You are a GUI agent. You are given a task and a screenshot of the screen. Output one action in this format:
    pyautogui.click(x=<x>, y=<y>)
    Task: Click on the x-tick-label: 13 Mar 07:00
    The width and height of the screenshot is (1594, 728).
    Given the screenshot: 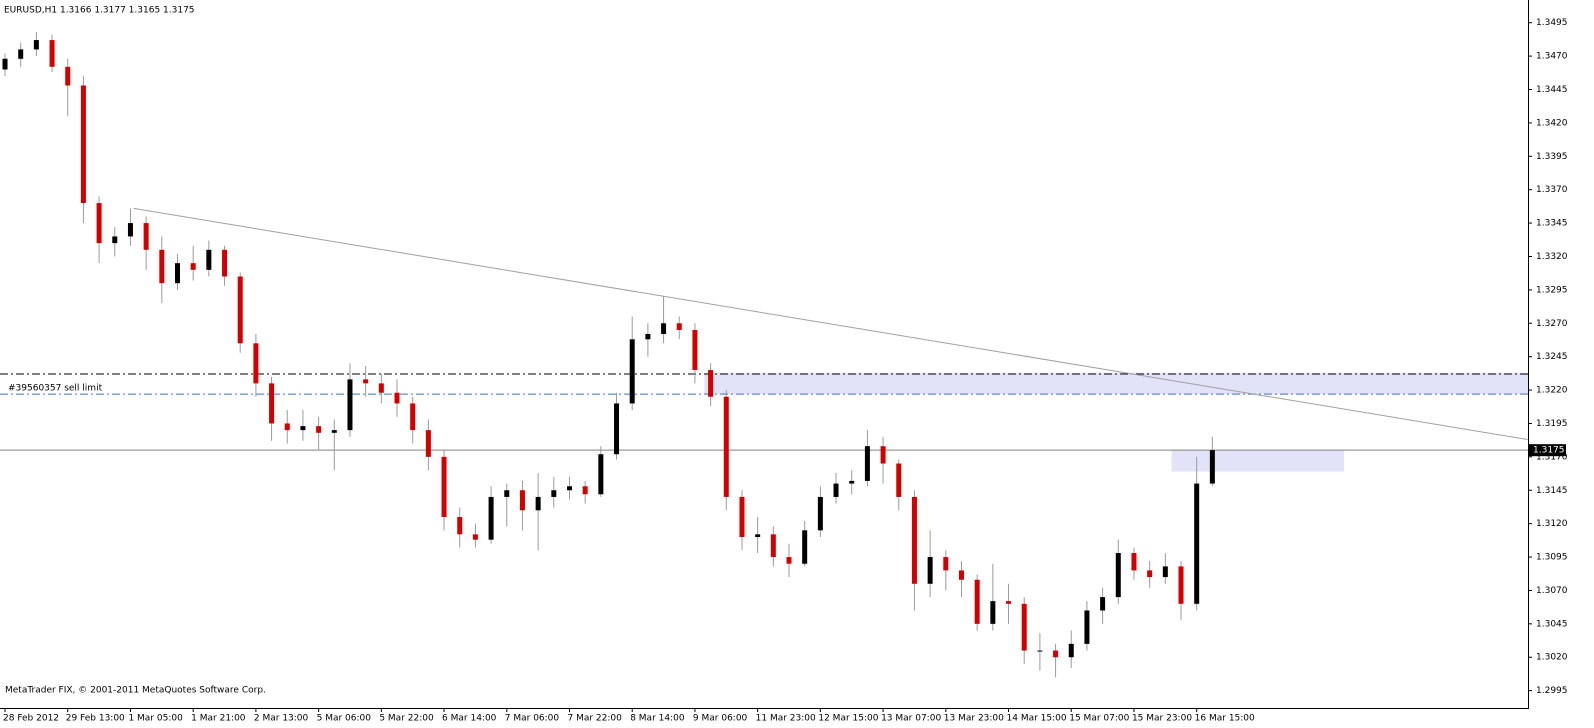 What is the action you would take?
    pyautogui.click(x=911, y=719)
    